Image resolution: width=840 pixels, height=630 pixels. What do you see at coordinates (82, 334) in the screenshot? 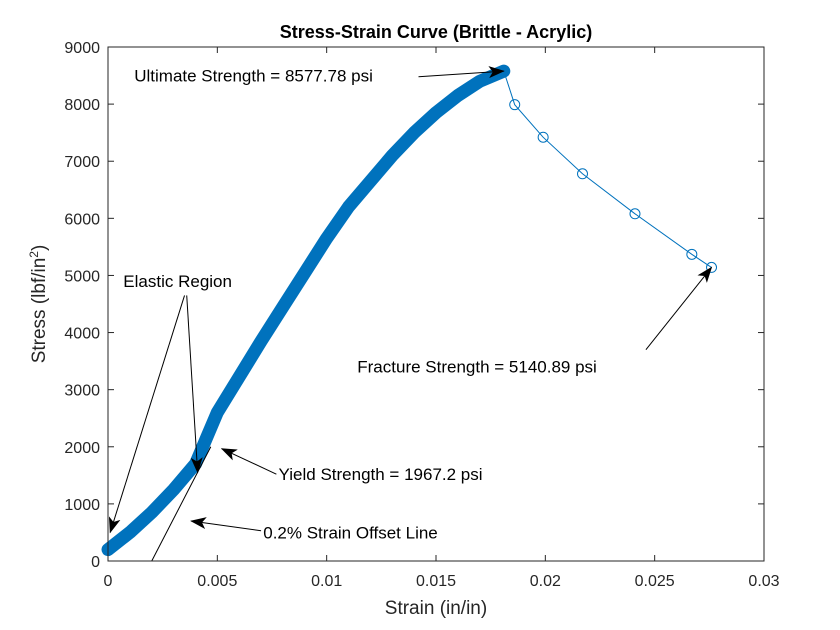
I see `y-tick-label: 4000` at bounding box center [82, 334].